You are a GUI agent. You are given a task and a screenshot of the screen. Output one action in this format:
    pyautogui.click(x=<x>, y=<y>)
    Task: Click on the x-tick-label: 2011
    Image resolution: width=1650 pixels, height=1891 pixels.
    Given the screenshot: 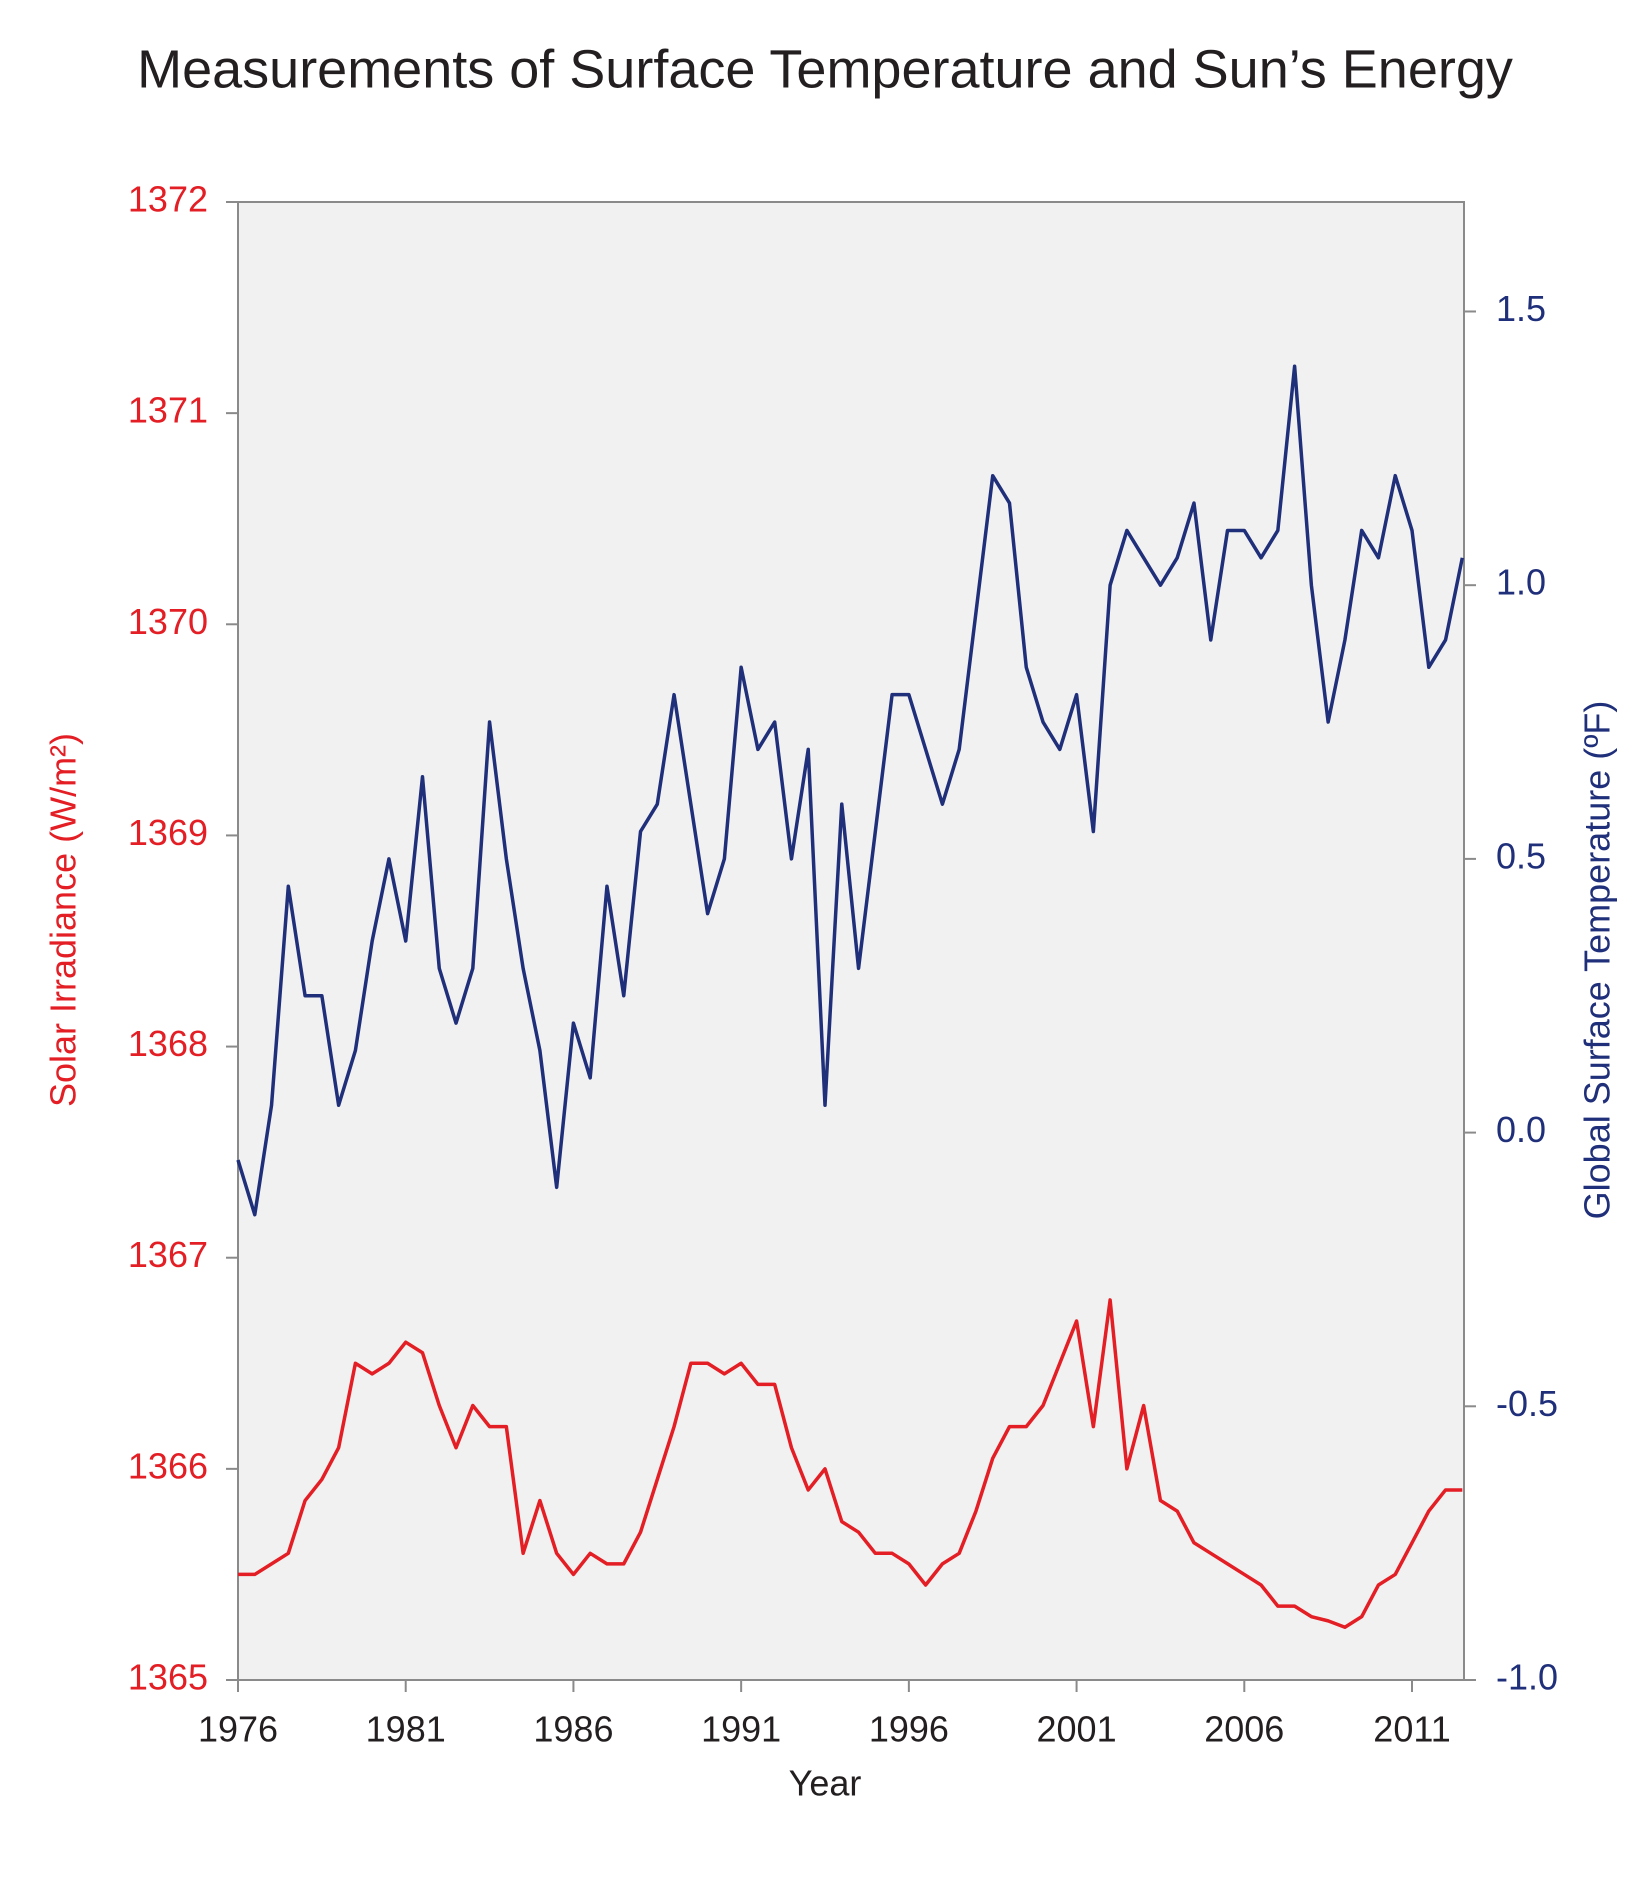 What is the action you would take?
    pyautogui.click(x=1411, y=1729)
    